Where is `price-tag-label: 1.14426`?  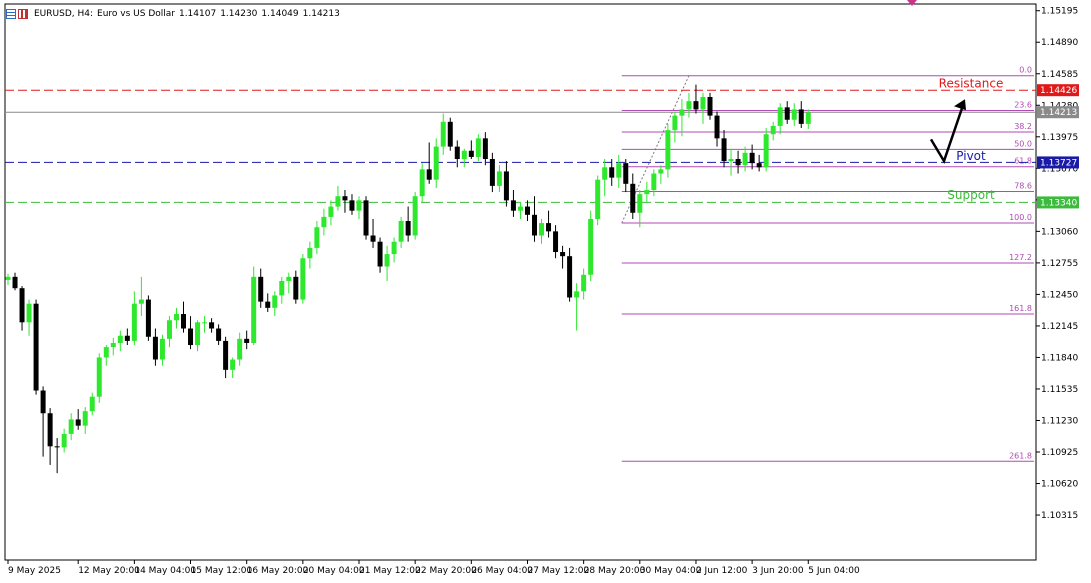 price-tag-label: 1.14426 is located at coordinates (1058, 91).